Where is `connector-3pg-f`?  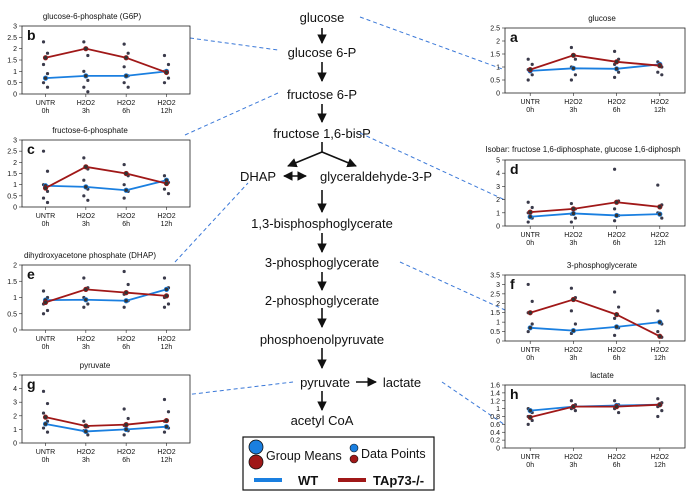
connector-3pg-f is located at coordinates (452, 286).